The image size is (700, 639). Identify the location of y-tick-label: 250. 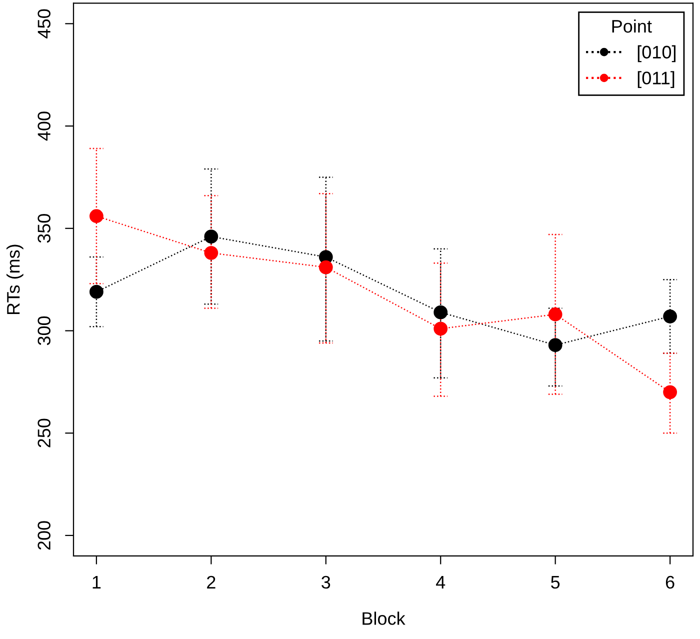
(44, 433).